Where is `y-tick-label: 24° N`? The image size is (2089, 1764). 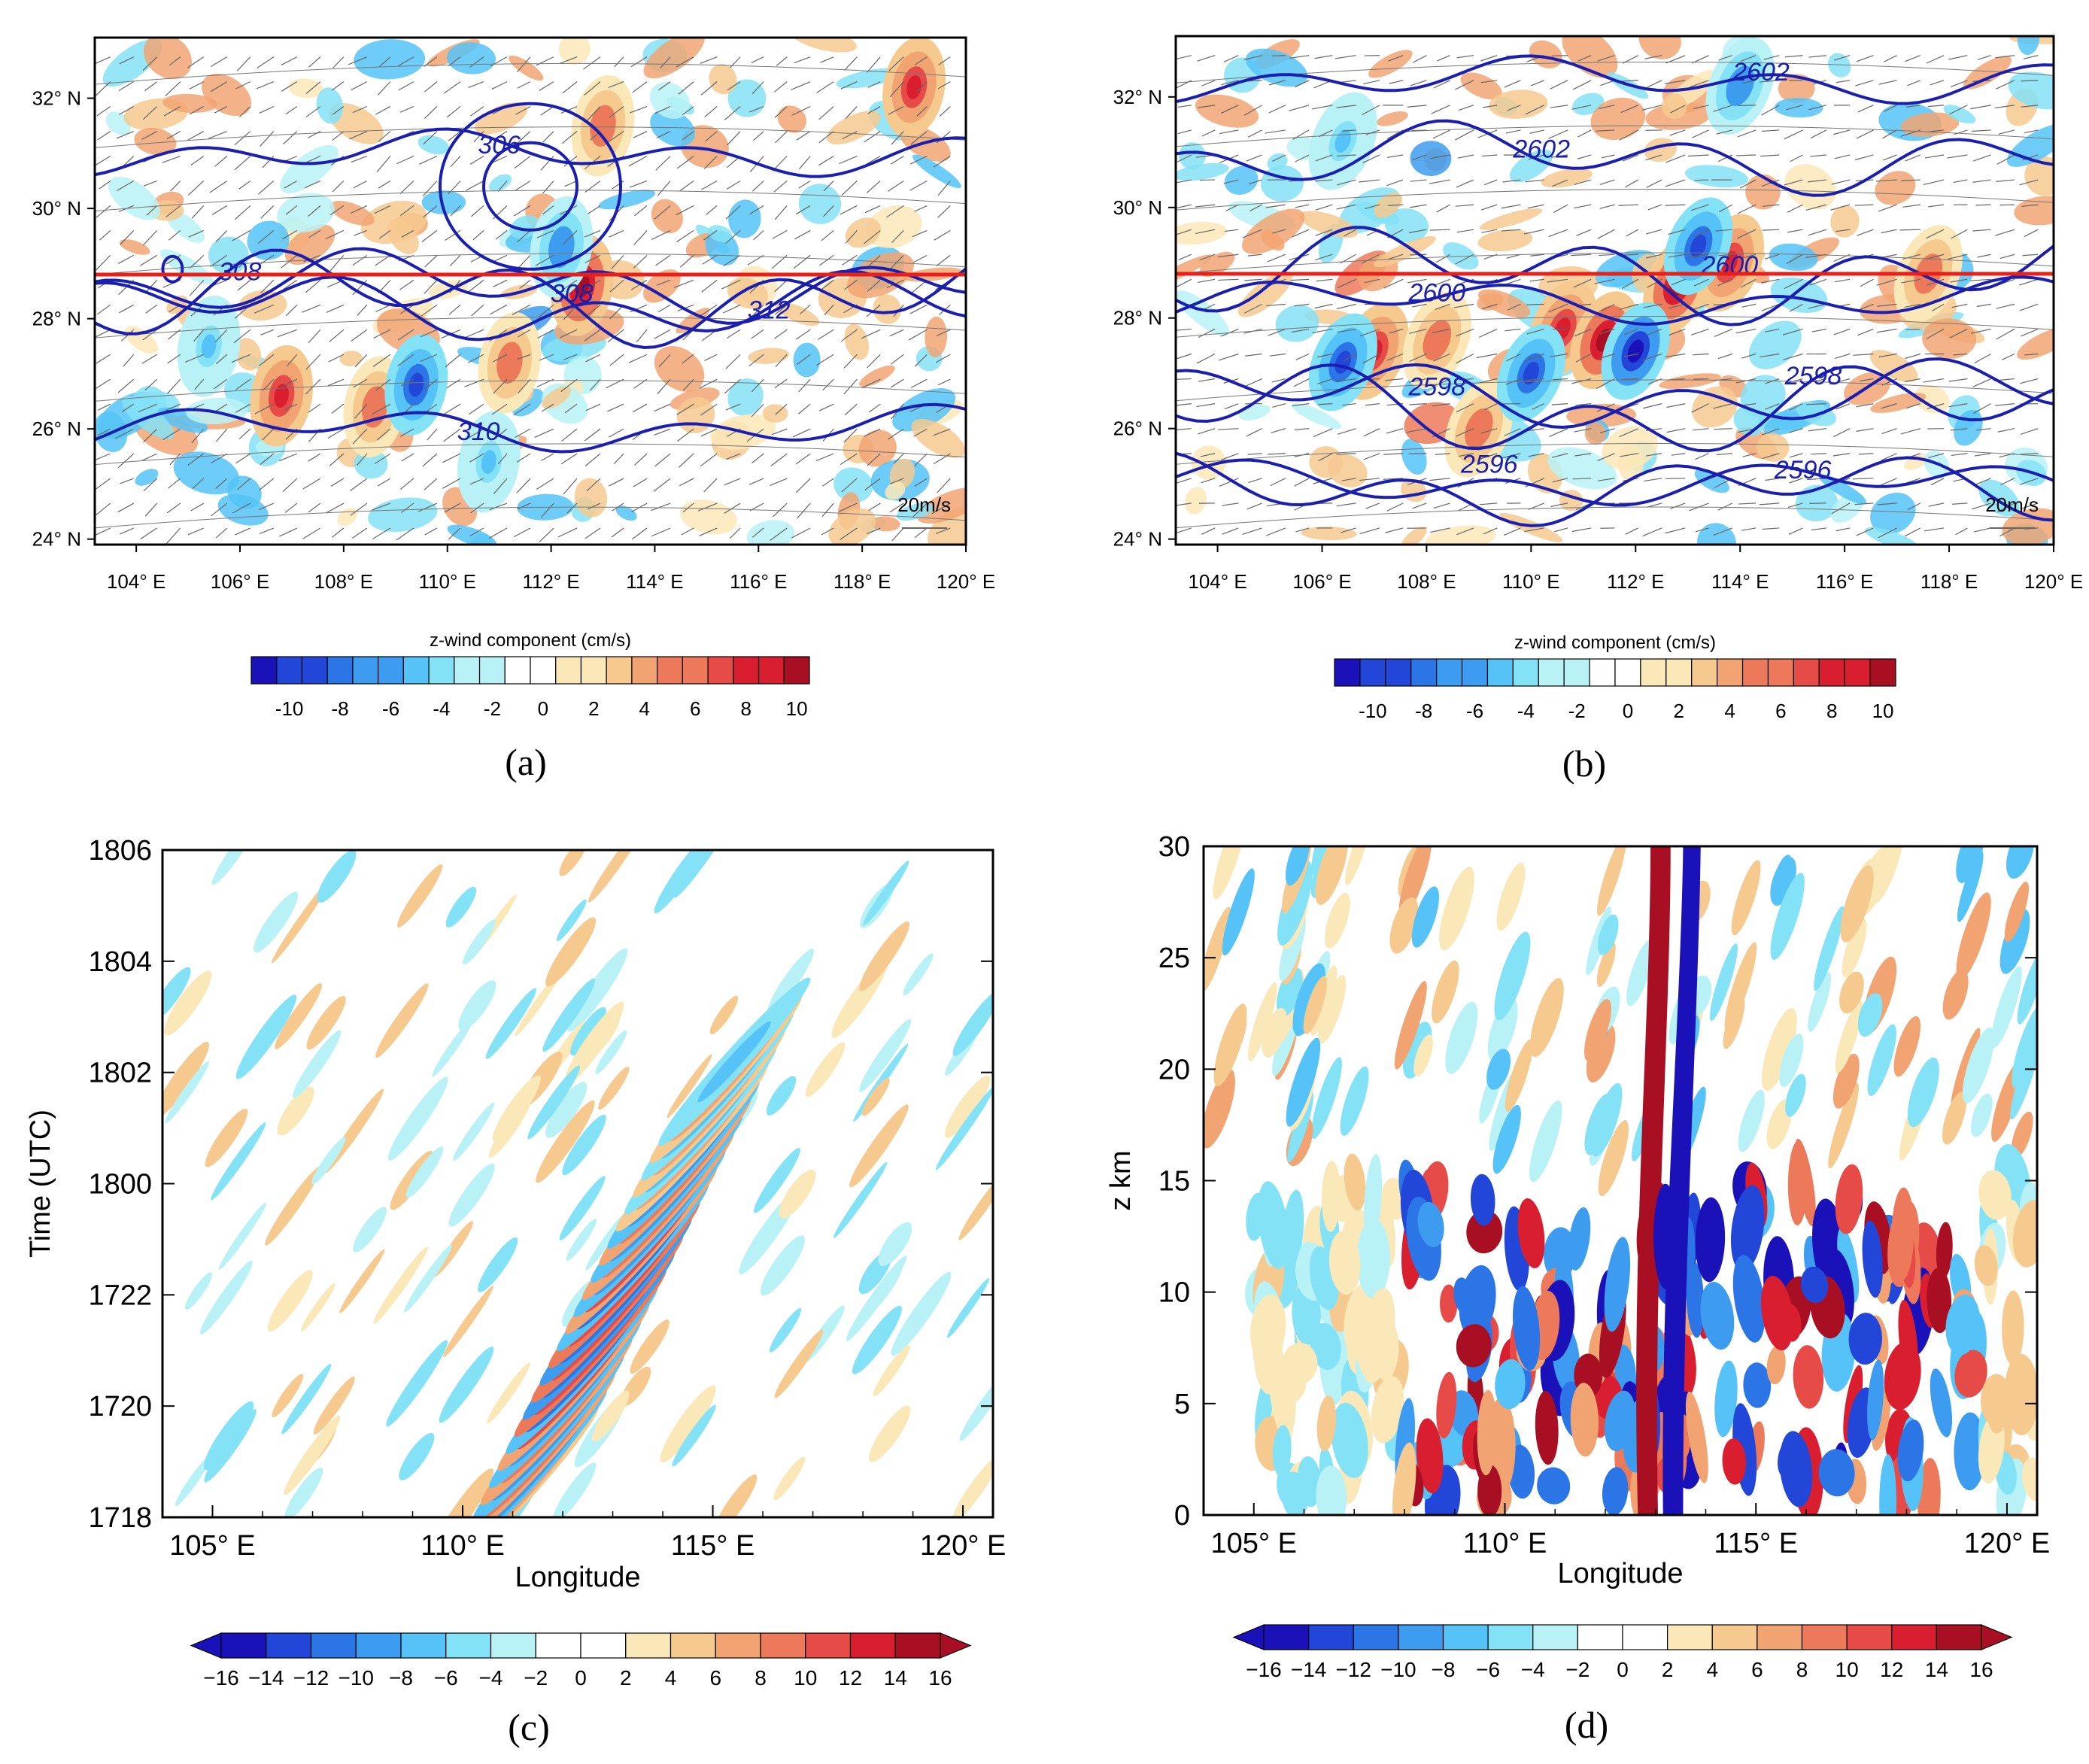
y-tick-label: 24° N is located at coordinates (57, 539).